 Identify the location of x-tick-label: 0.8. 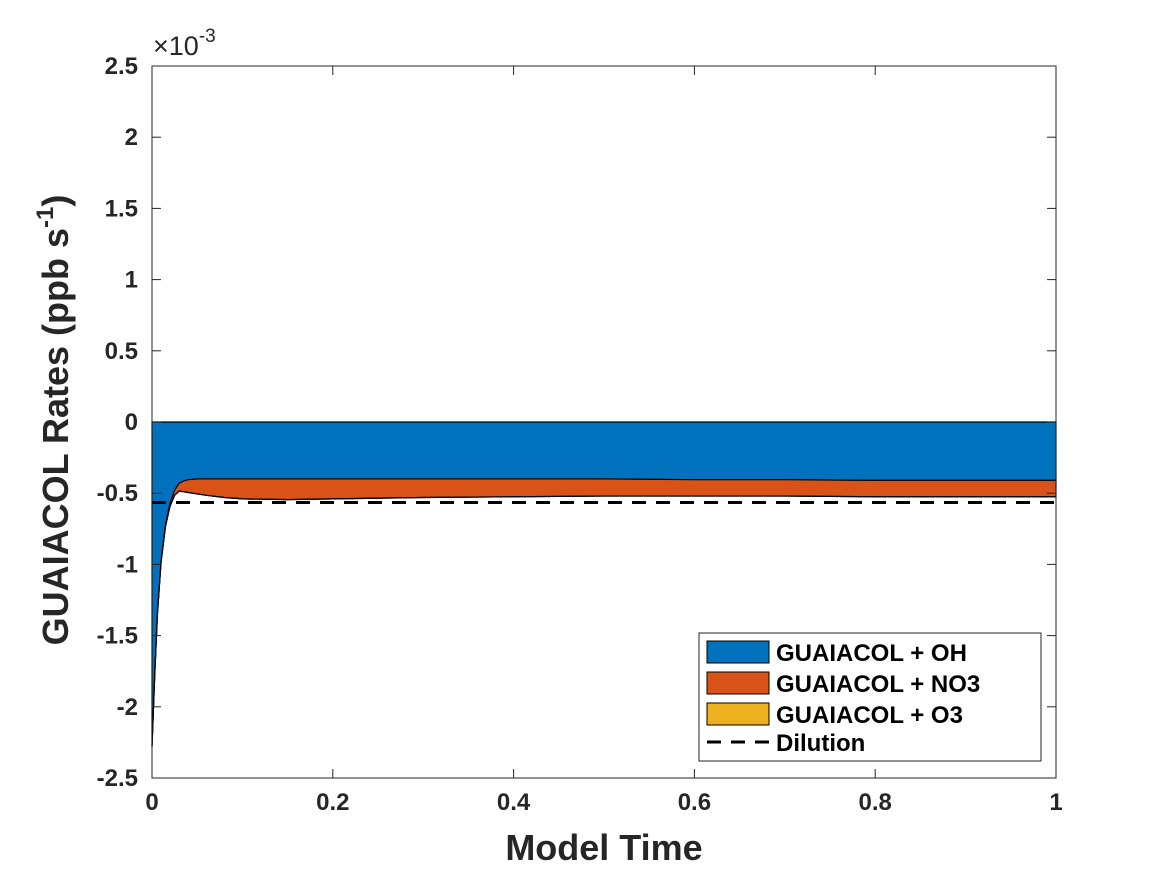
(875, 802).